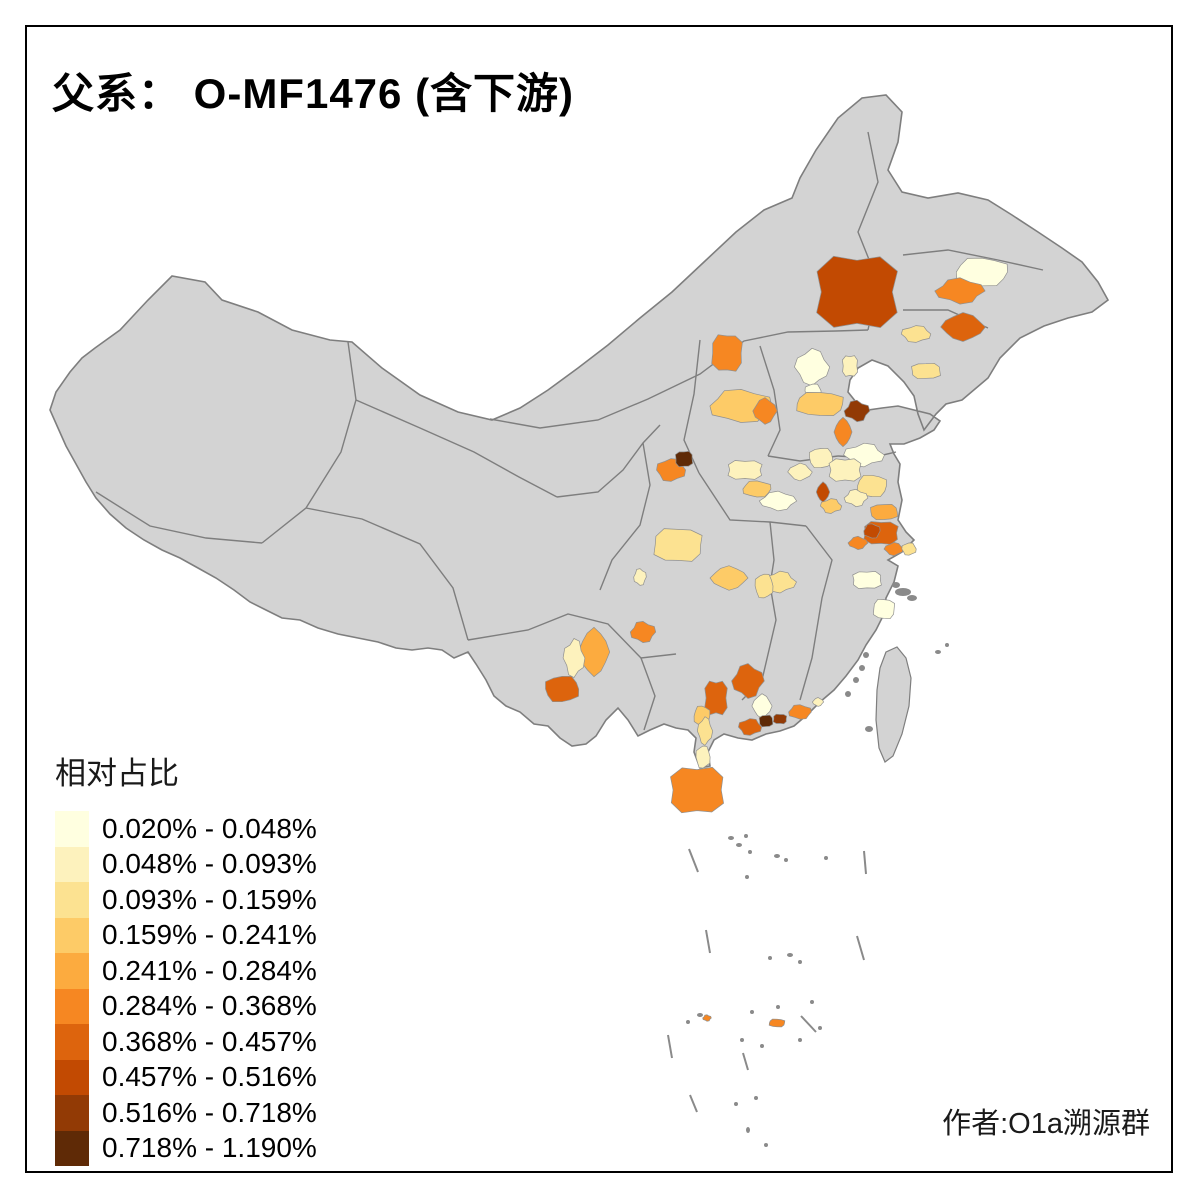  Describe the element at coordinates (209, 1077) in the screenshot. I see `legend-label: 0.457% - 0.516%` at that location.